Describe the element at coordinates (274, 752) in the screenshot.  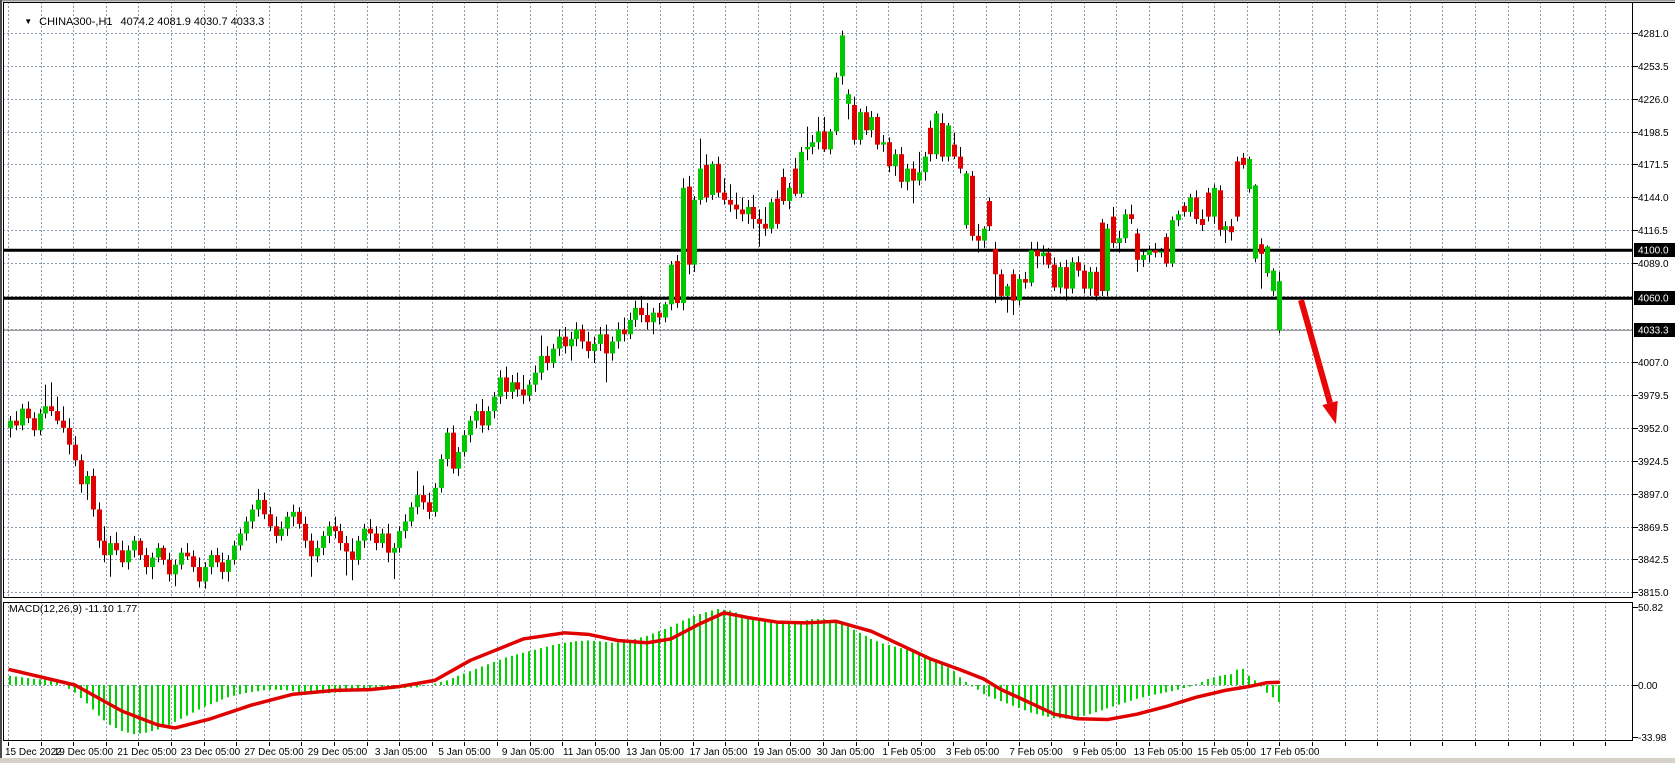
I see `time-axis-label: 27 Dec 05:00` at that location.